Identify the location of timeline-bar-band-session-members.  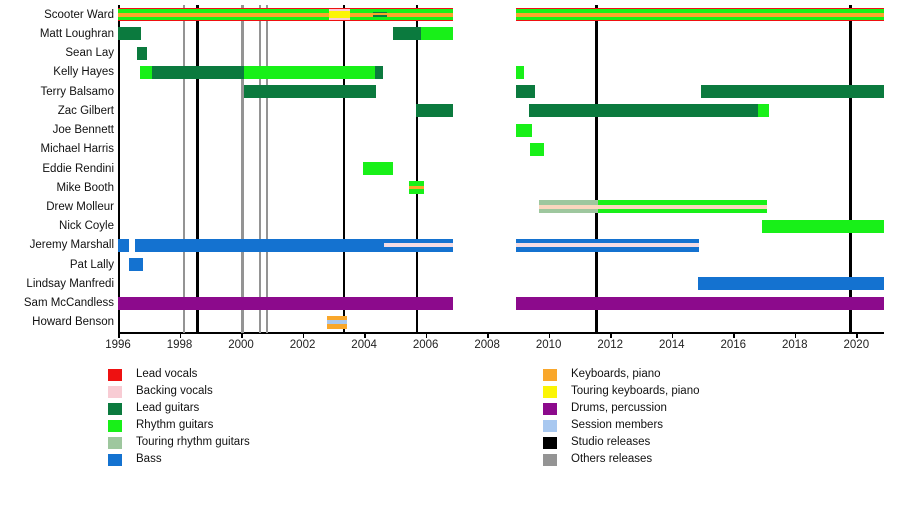
(337, 322).